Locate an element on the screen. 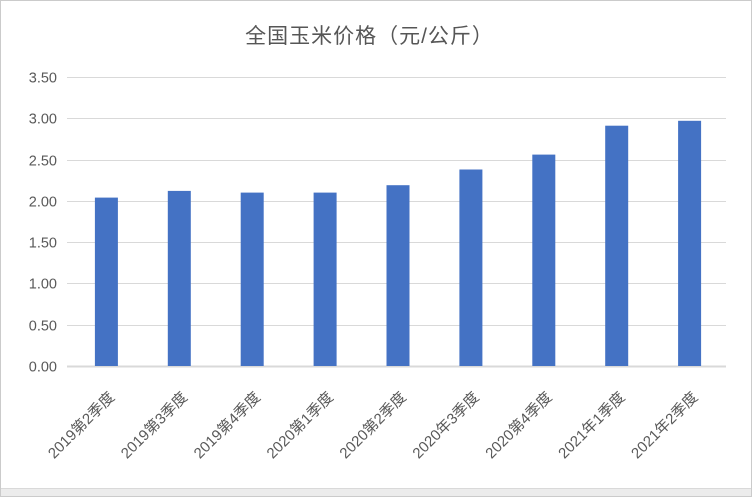 The image size is (752, 497). y-axis-tick-label: 3.00 is located at coordinates (43, 120).